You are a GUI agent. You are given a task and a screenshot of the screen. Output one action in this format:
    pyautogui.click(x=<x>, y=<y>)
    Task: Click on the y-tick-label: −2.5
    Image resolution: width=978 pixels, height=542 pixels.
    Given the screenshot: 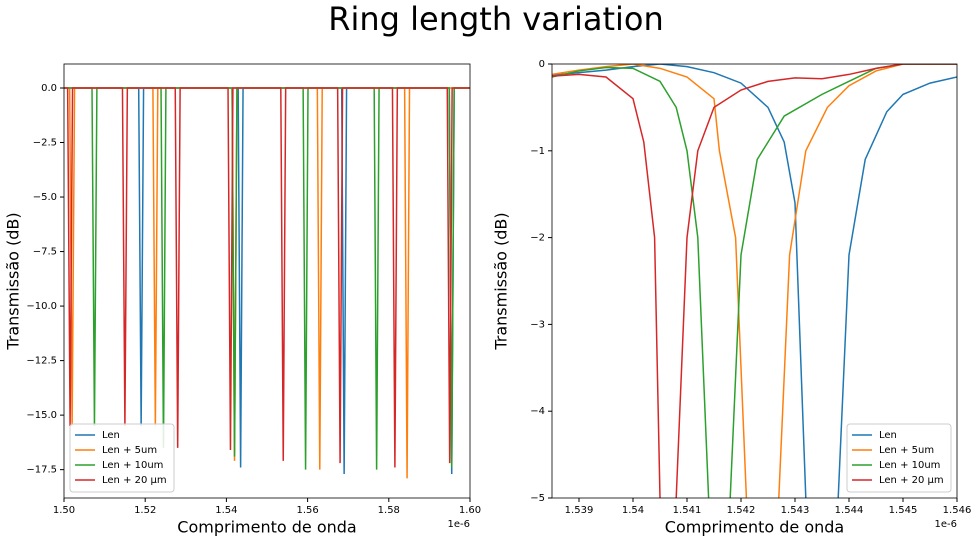 What is the action you would take?
    pyautogui.click(x=45, y=143)
    